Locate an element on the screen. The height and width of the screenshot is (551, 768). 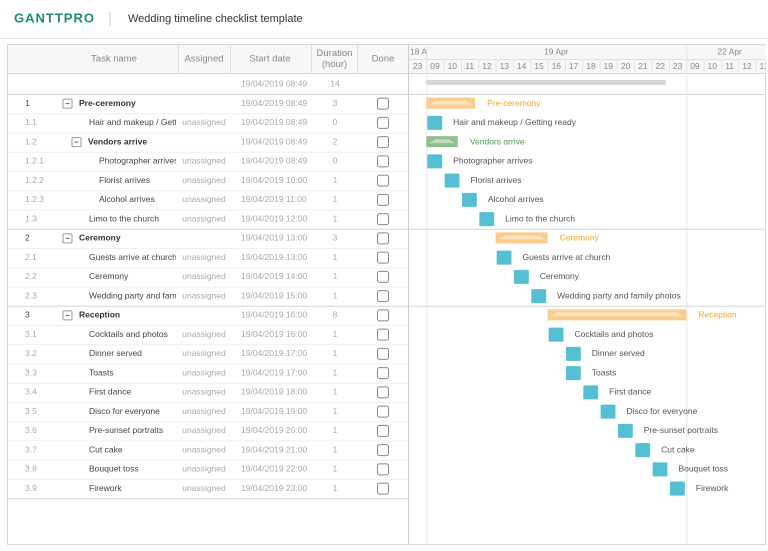
task-name: Photographer arrives is located at coordinates (138, 161).